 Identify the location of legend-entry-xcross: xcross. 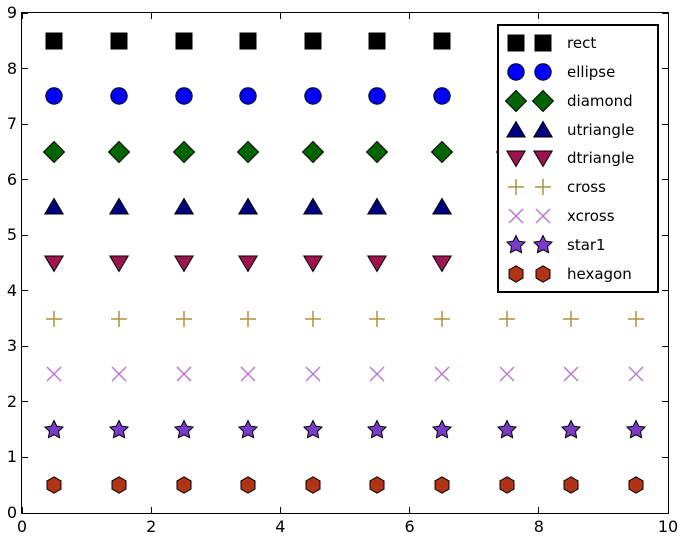
(580, 216).